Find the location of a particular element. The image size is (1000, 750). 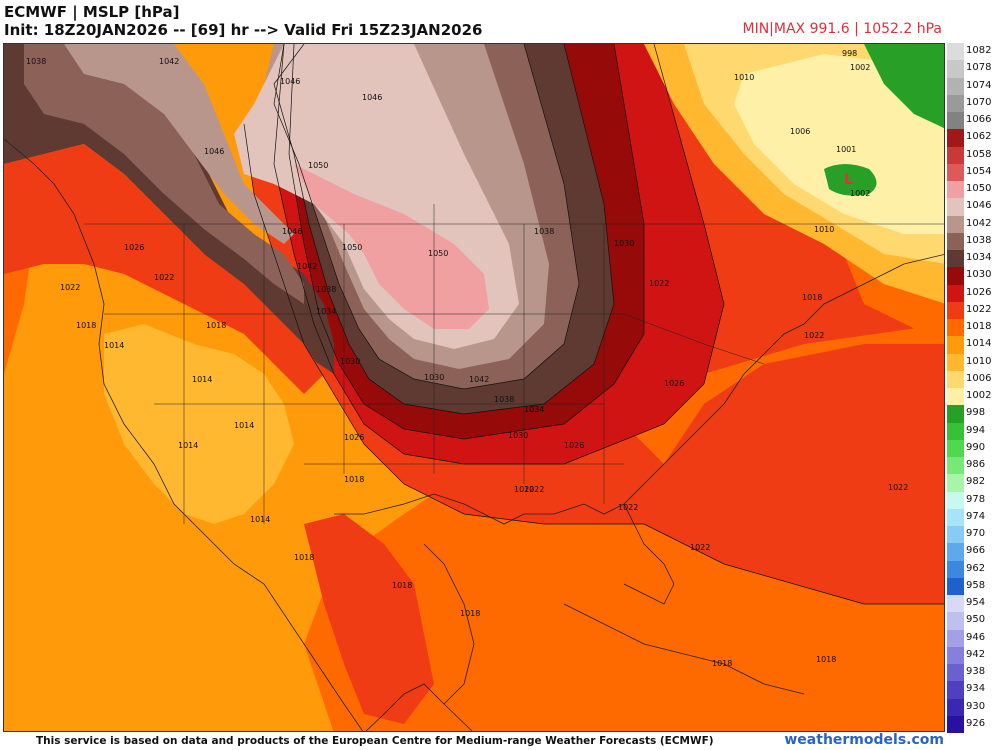

legend-label: 1022 is located at coordinates (979, 309).